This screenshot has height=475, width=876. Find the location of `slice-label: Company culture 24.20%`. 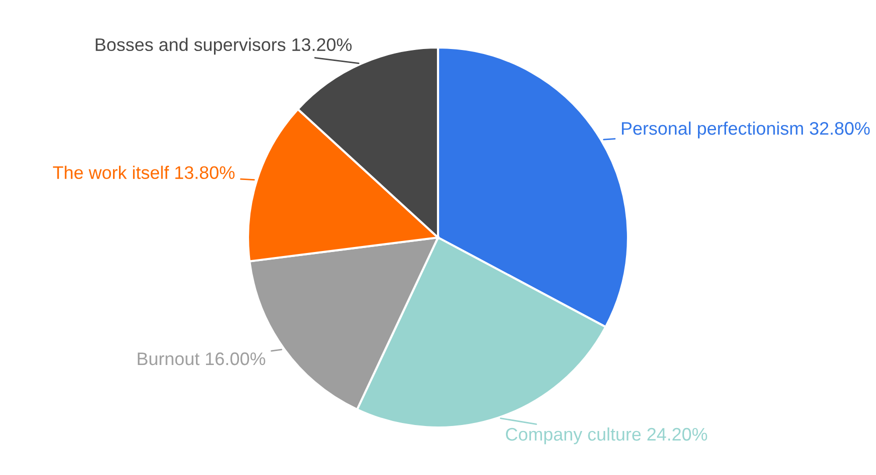

slice-label: Company culture 24.20% is located at coordinates (607, 435).